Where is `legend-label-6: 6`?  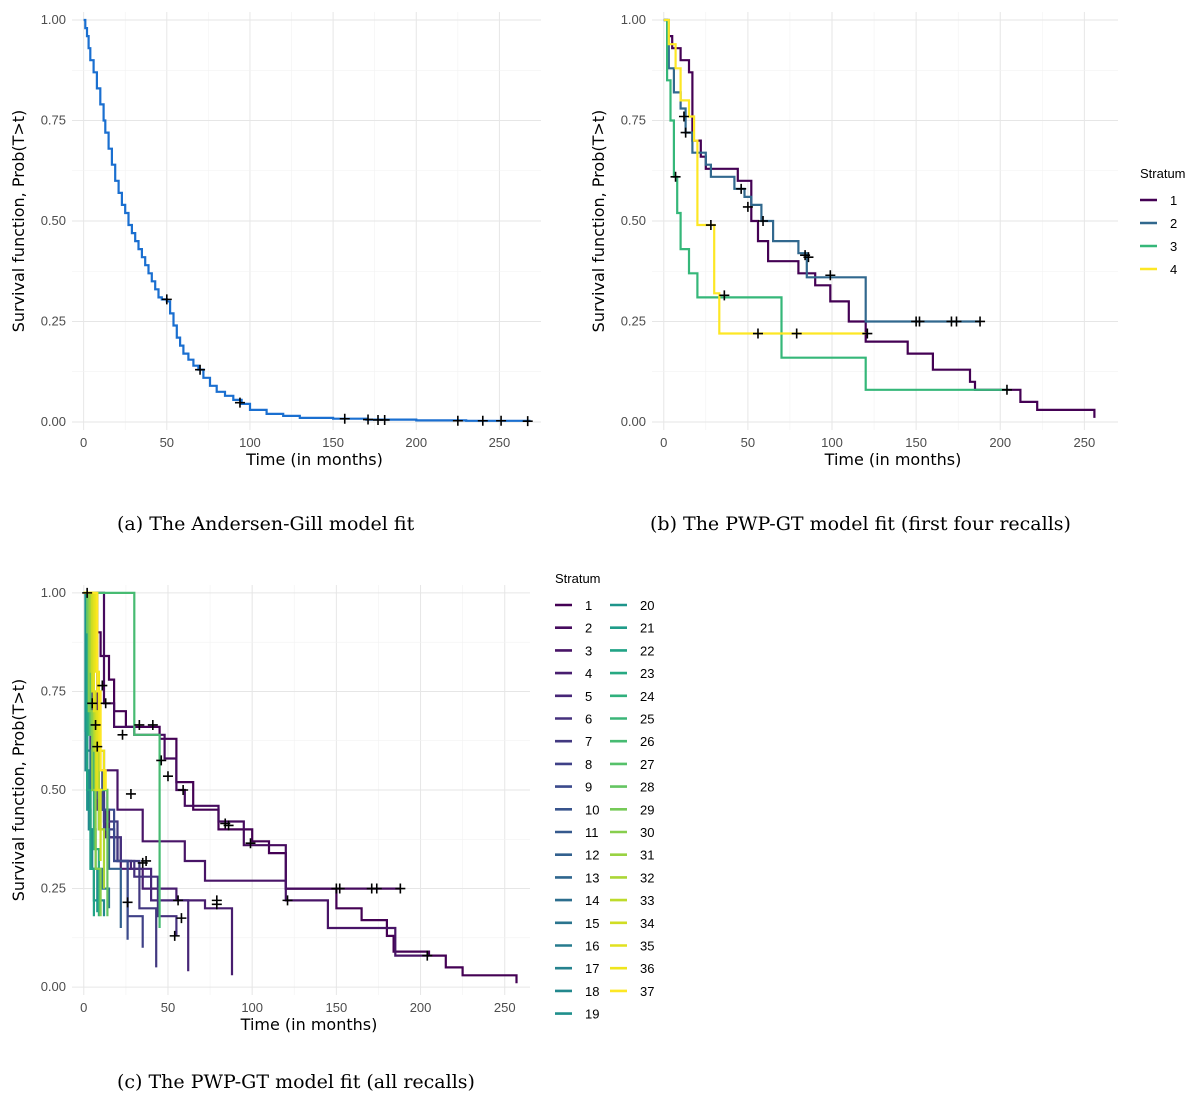 legend-label-6: 6 is located at coordinates (588, 719).